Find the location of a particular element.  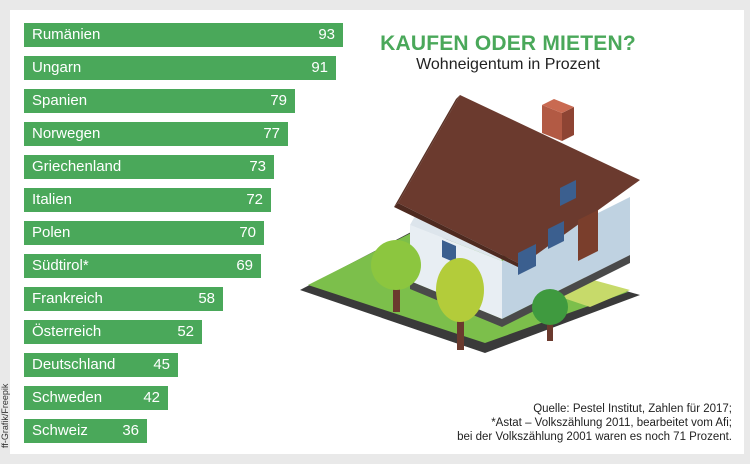

bar-category-label: Österreich is located at coordinates (67, 331).